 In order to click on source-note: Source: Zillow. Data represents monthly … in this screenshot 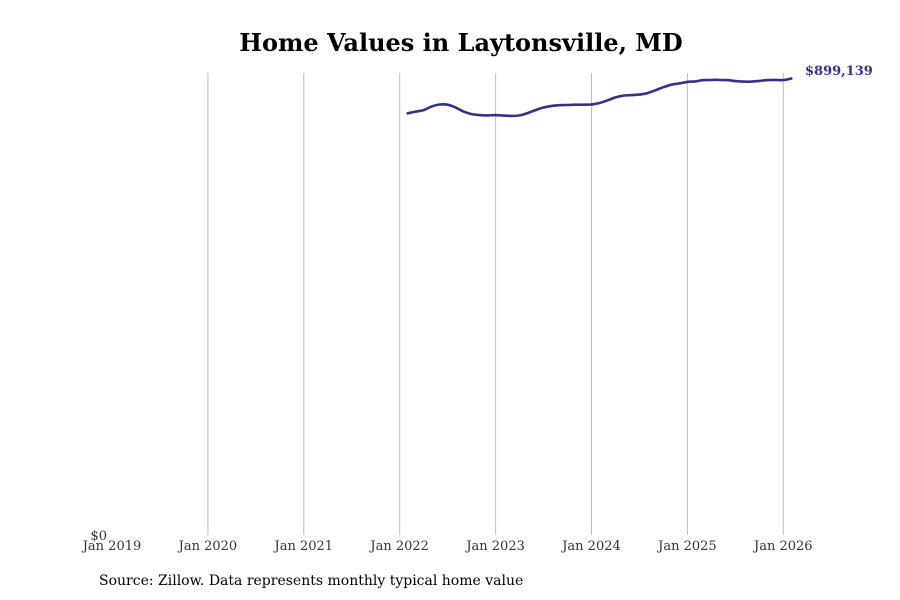, I will do `click(311, 581)`.